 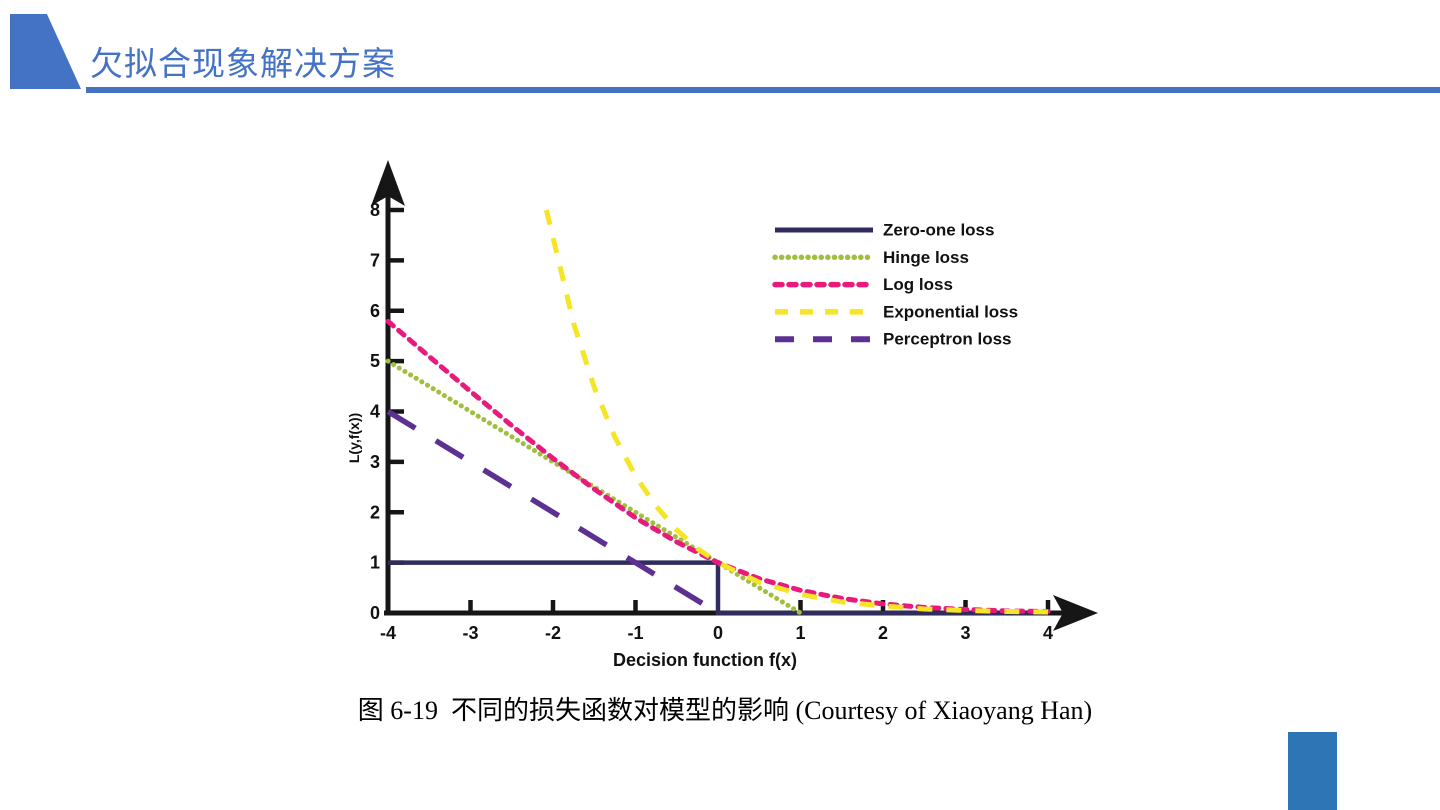 What do you see at coordinates (375, 260) in the screenshot?
I see `y-tick-label: 7` at bounding box center [375, 260].